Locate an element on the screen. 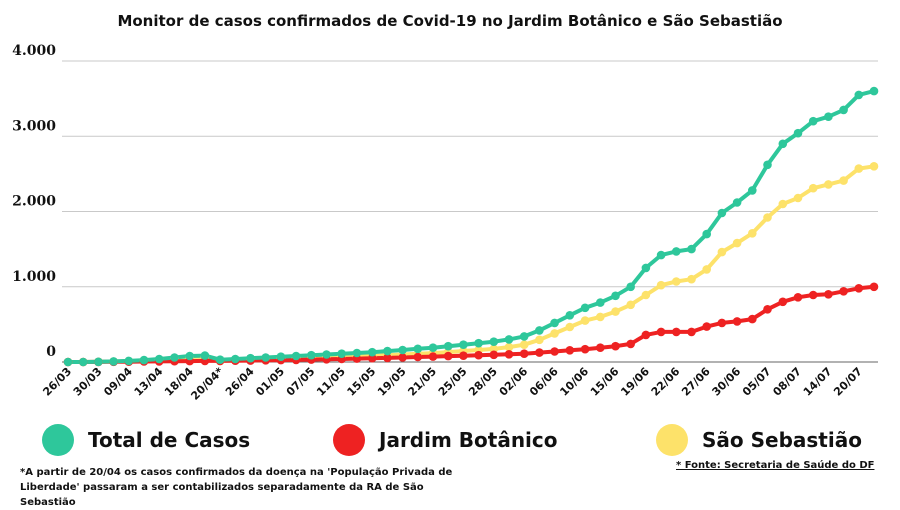  x-tick-label: 26/04 is located at coordinates (240, 382).